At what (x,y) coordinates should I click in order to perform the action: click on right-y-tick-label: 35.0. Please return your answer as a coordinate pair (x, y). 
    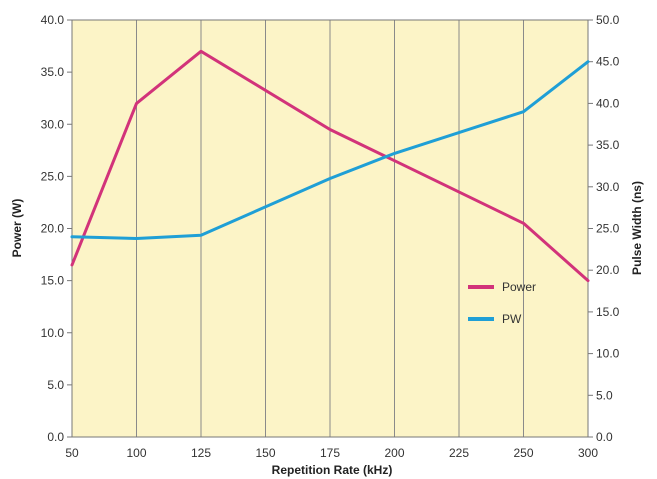
    Looking at the image, I should click on (608, 145).